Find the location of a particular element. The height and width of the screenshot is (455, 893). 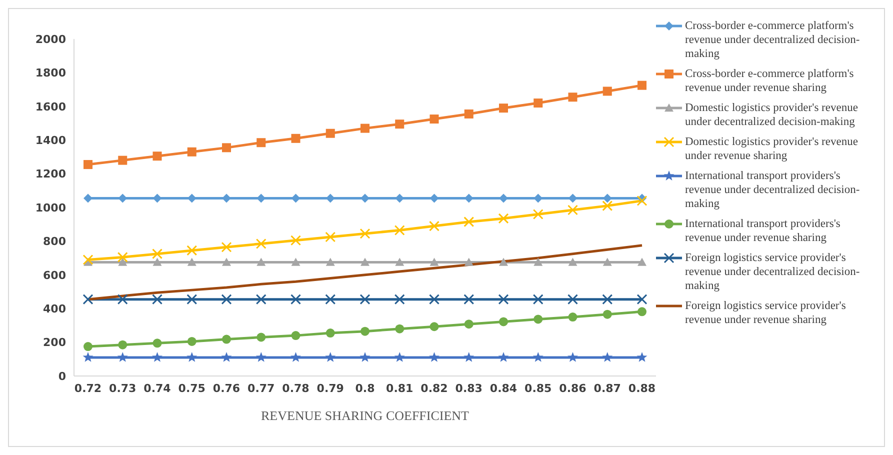

y-tick-label: 1400 is located at coordinates (50, 141).